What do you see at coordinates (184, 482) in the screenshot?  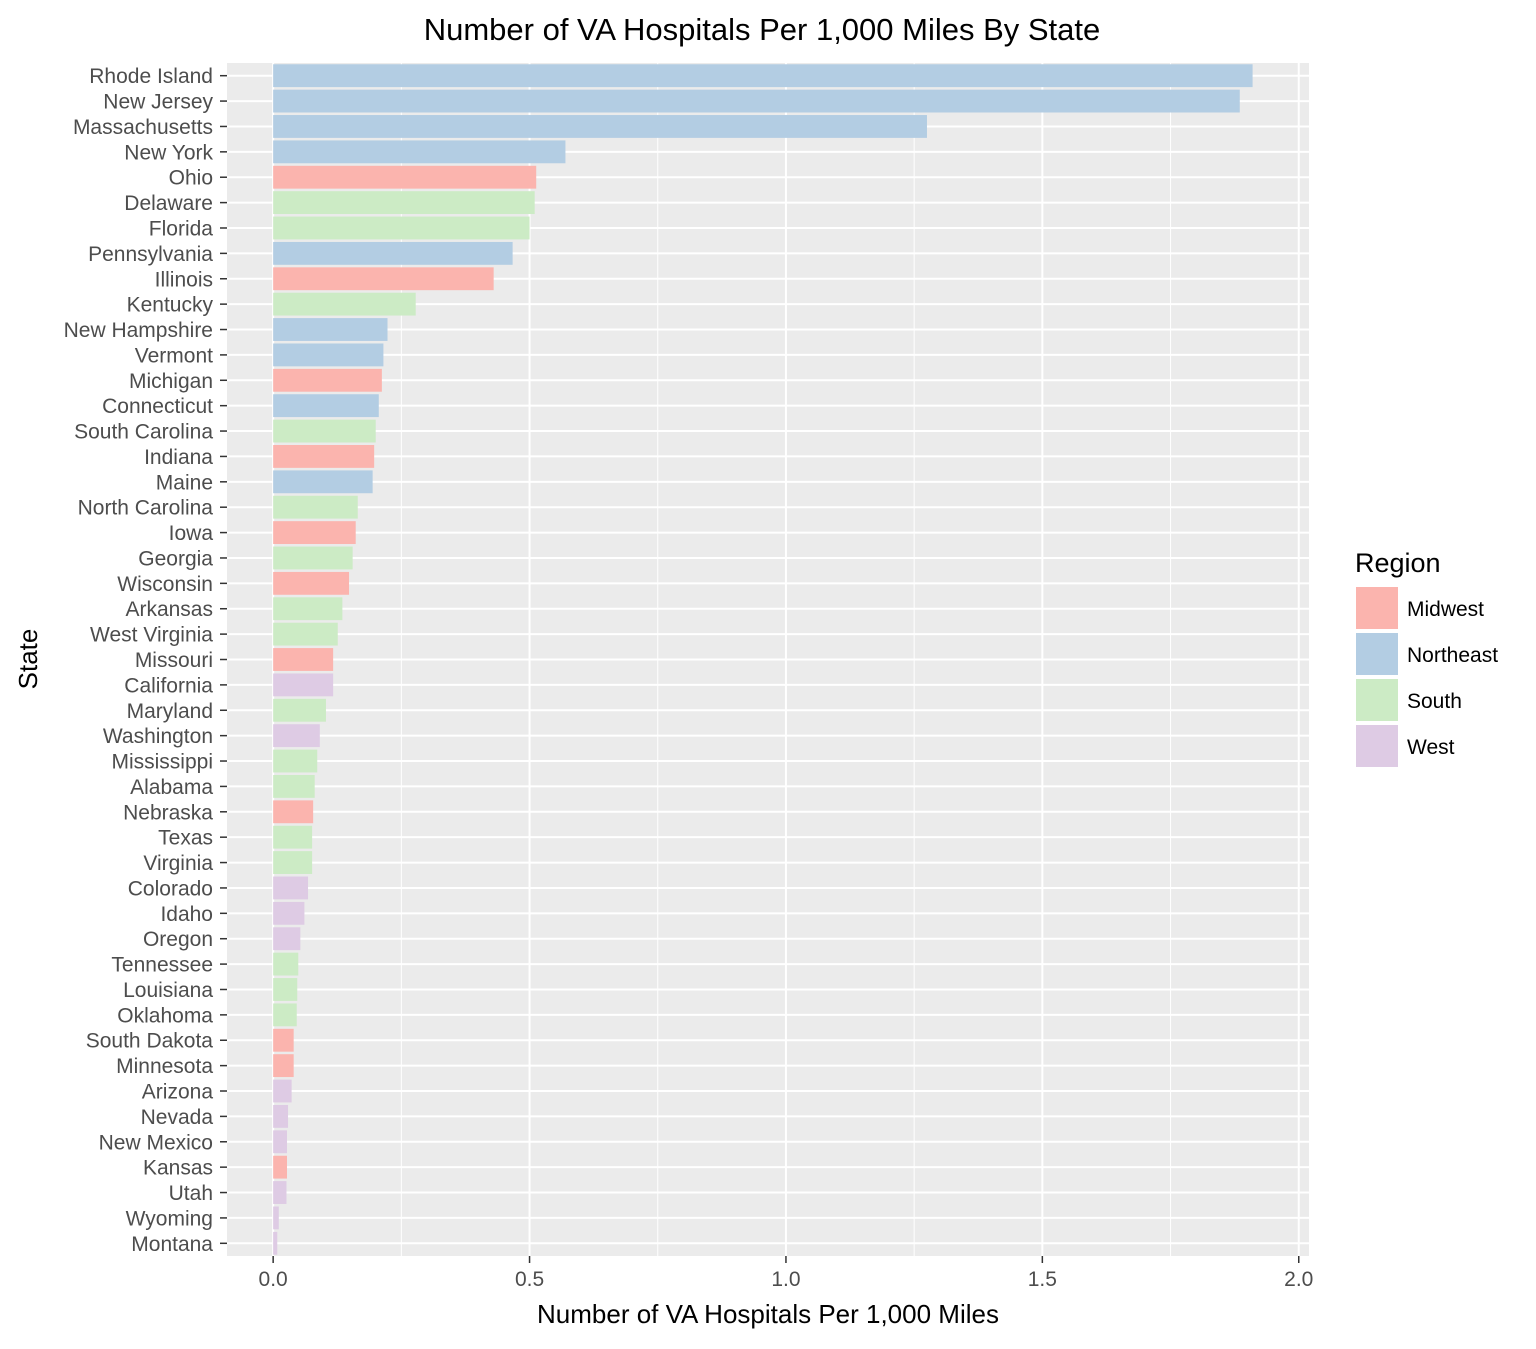 I see `y-tick-label: Maine` at bounding box center [184, 482].